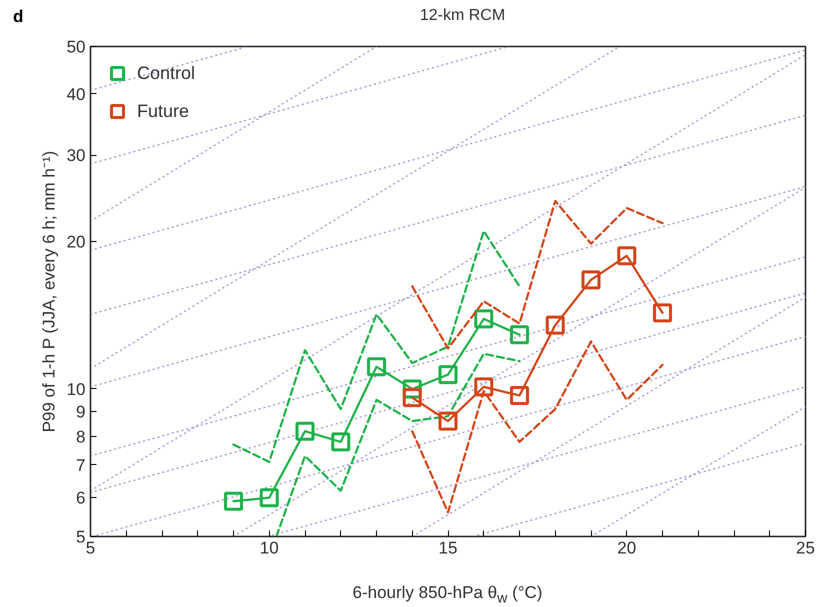  Describe the element at coordinates (49, 291) in the screenshot. I see `y-axis-title: P99 of 1-h P (JJA, every 6 h; mm h⁻¹)` at that location.